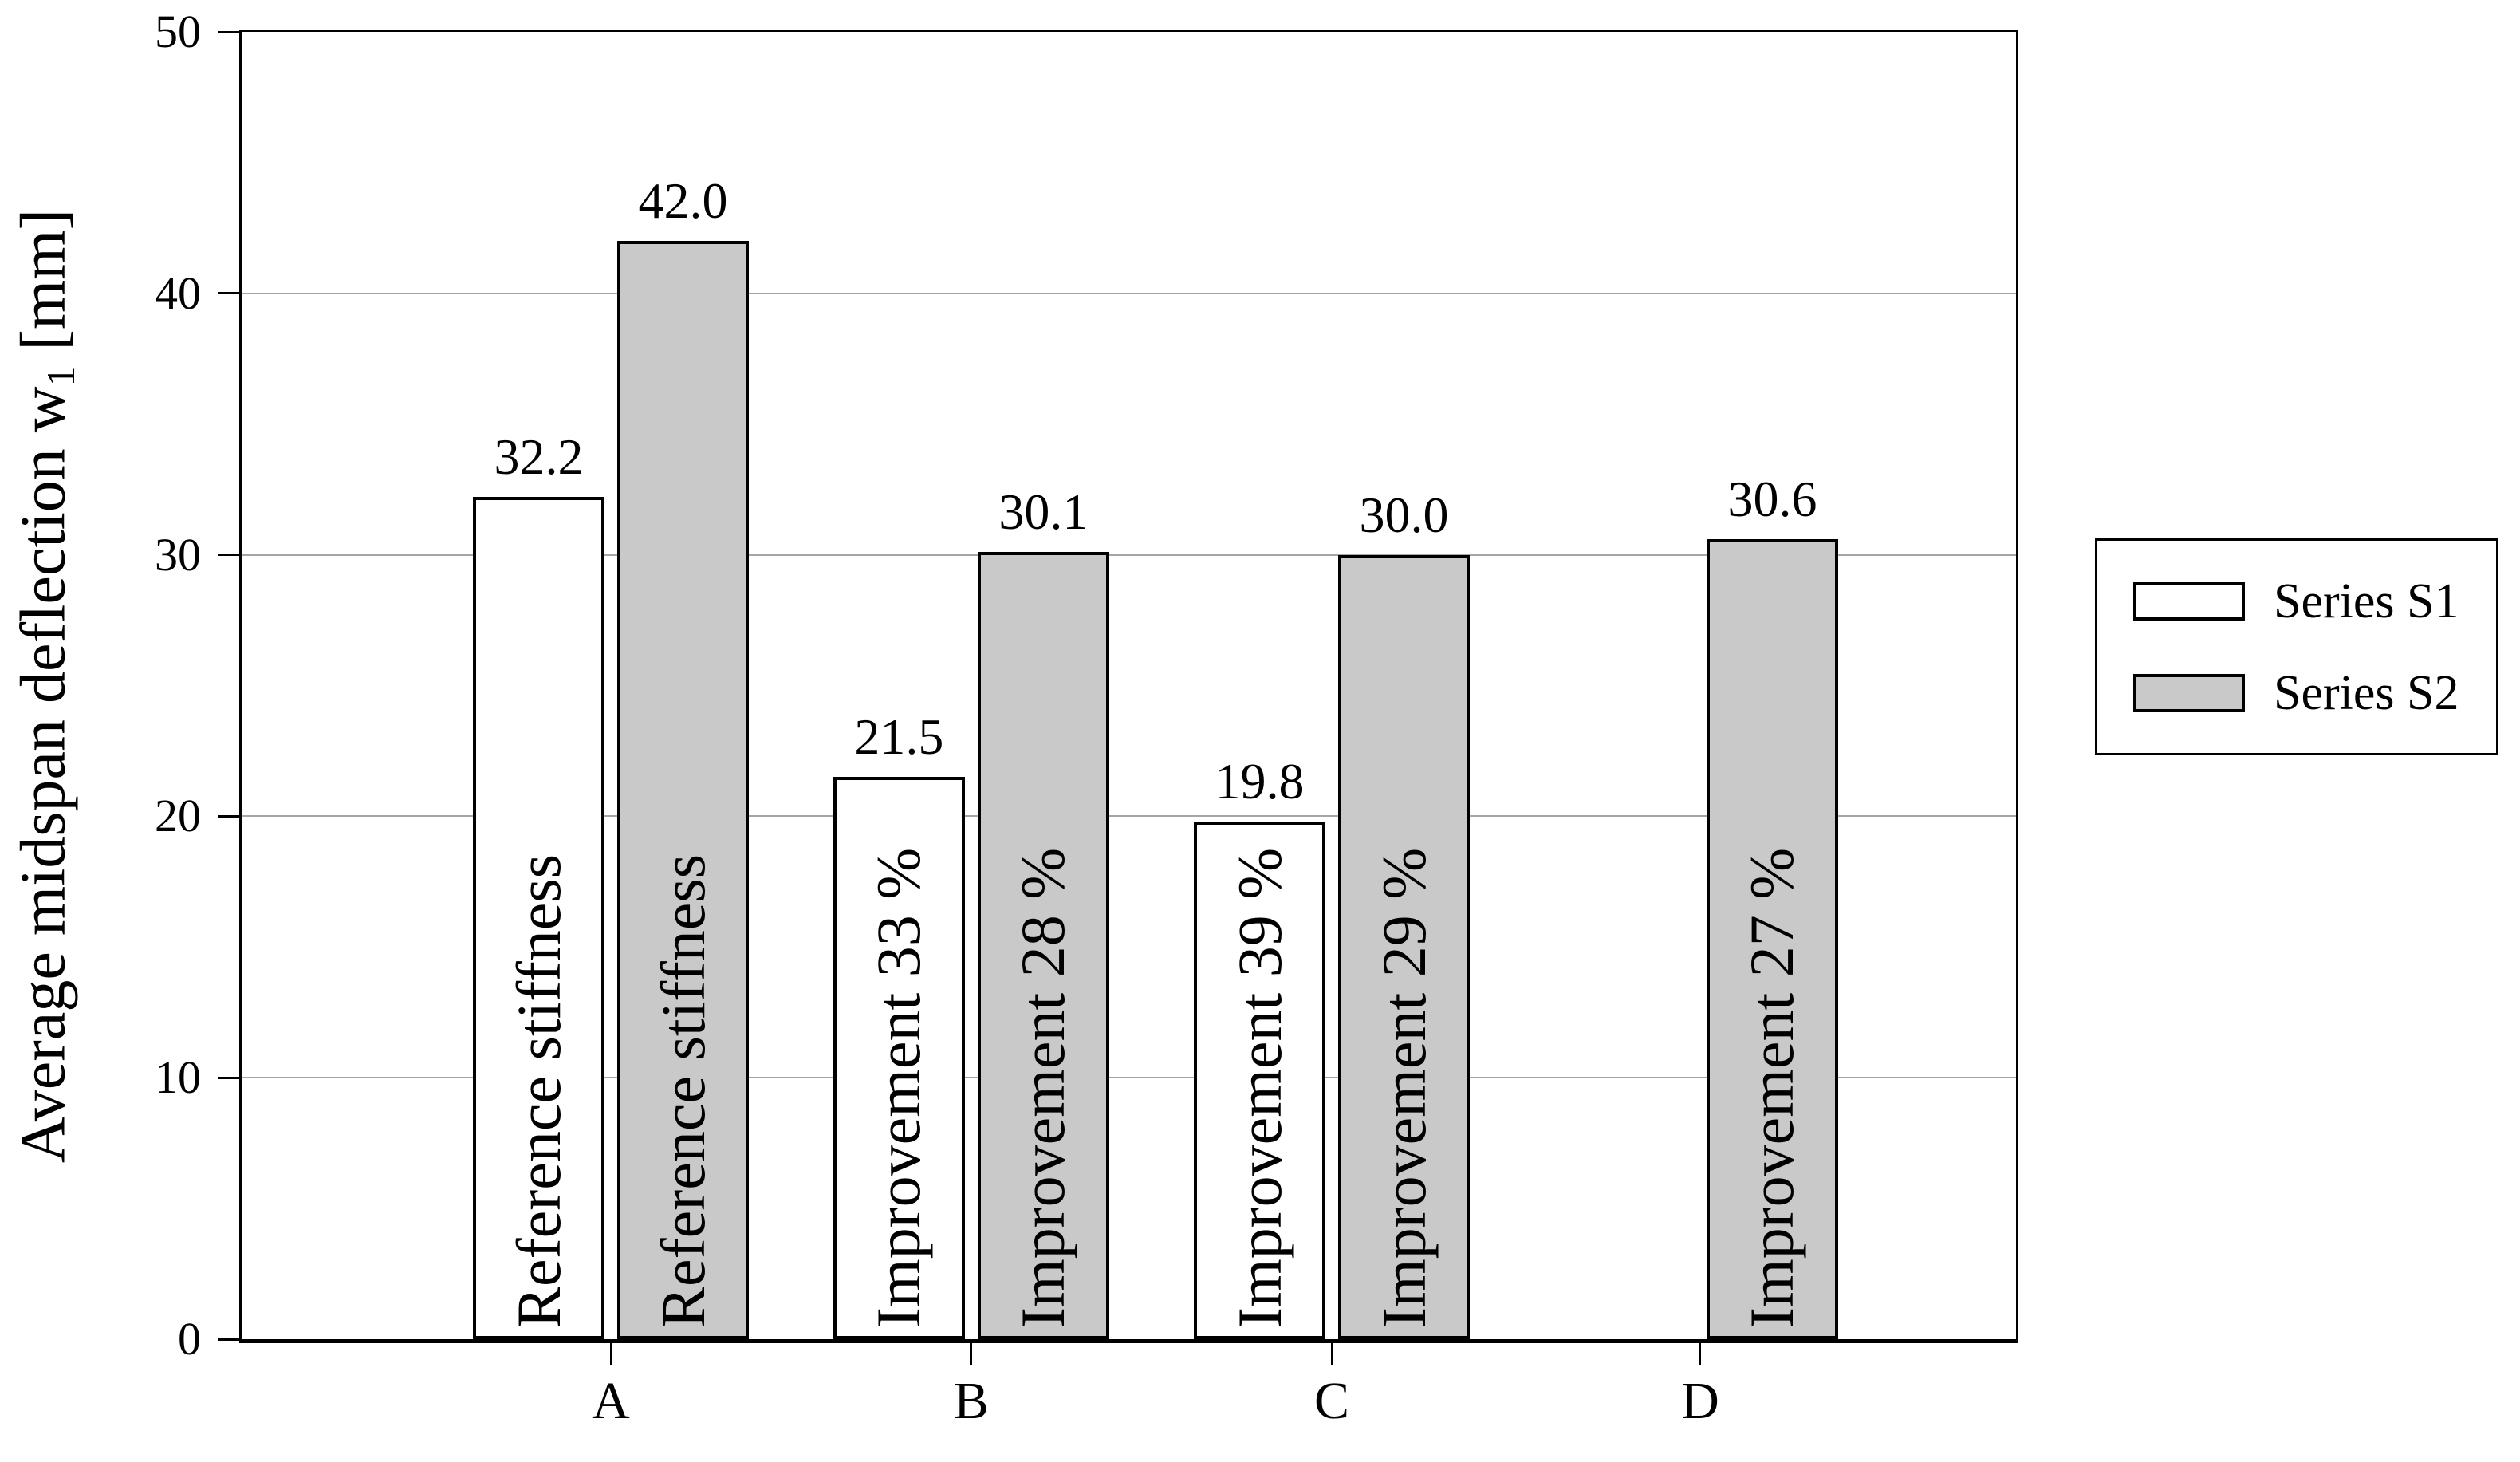  I want to click on x-axis-label-B: B, so click(971, 1401).